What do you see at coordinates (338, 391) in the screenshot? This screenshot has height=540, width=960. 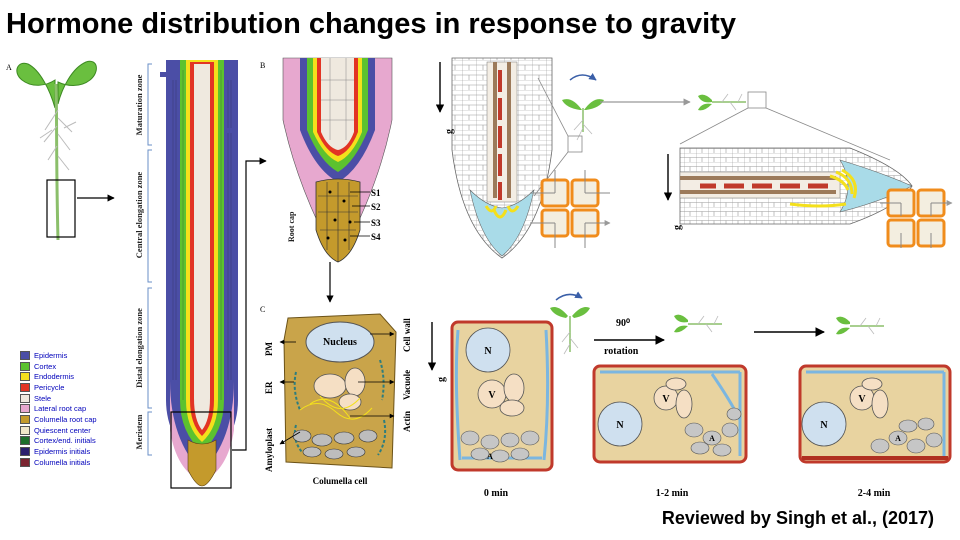 I see `columella-cell-panel-c` at bounding box center [338, 391].